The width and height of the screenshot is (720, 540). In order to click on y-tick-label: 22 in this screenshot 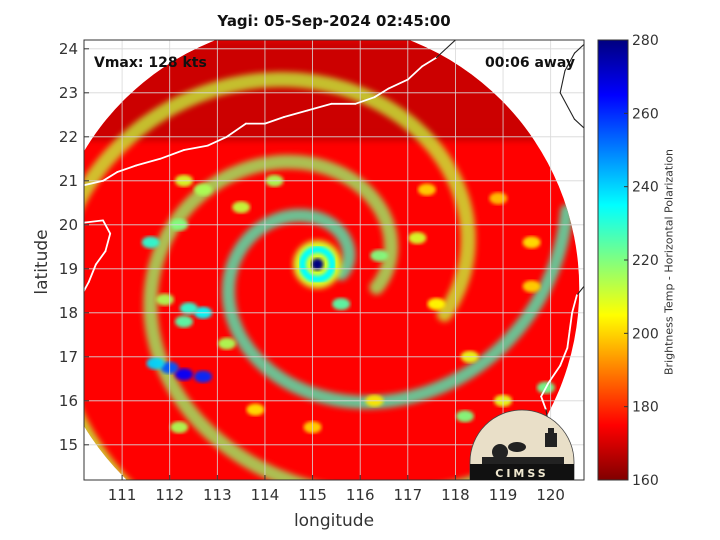, I will do `click(68, 137)`.